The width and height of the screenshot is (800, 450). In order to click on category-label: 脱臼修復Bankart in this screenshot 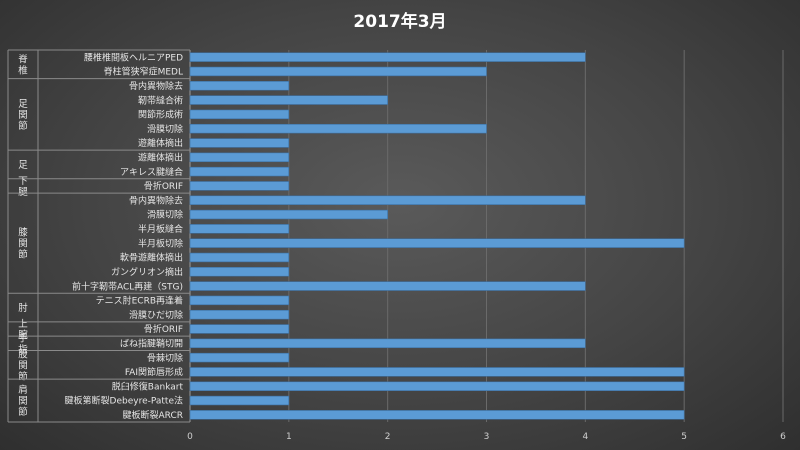, I will do `click(148, 386)`.